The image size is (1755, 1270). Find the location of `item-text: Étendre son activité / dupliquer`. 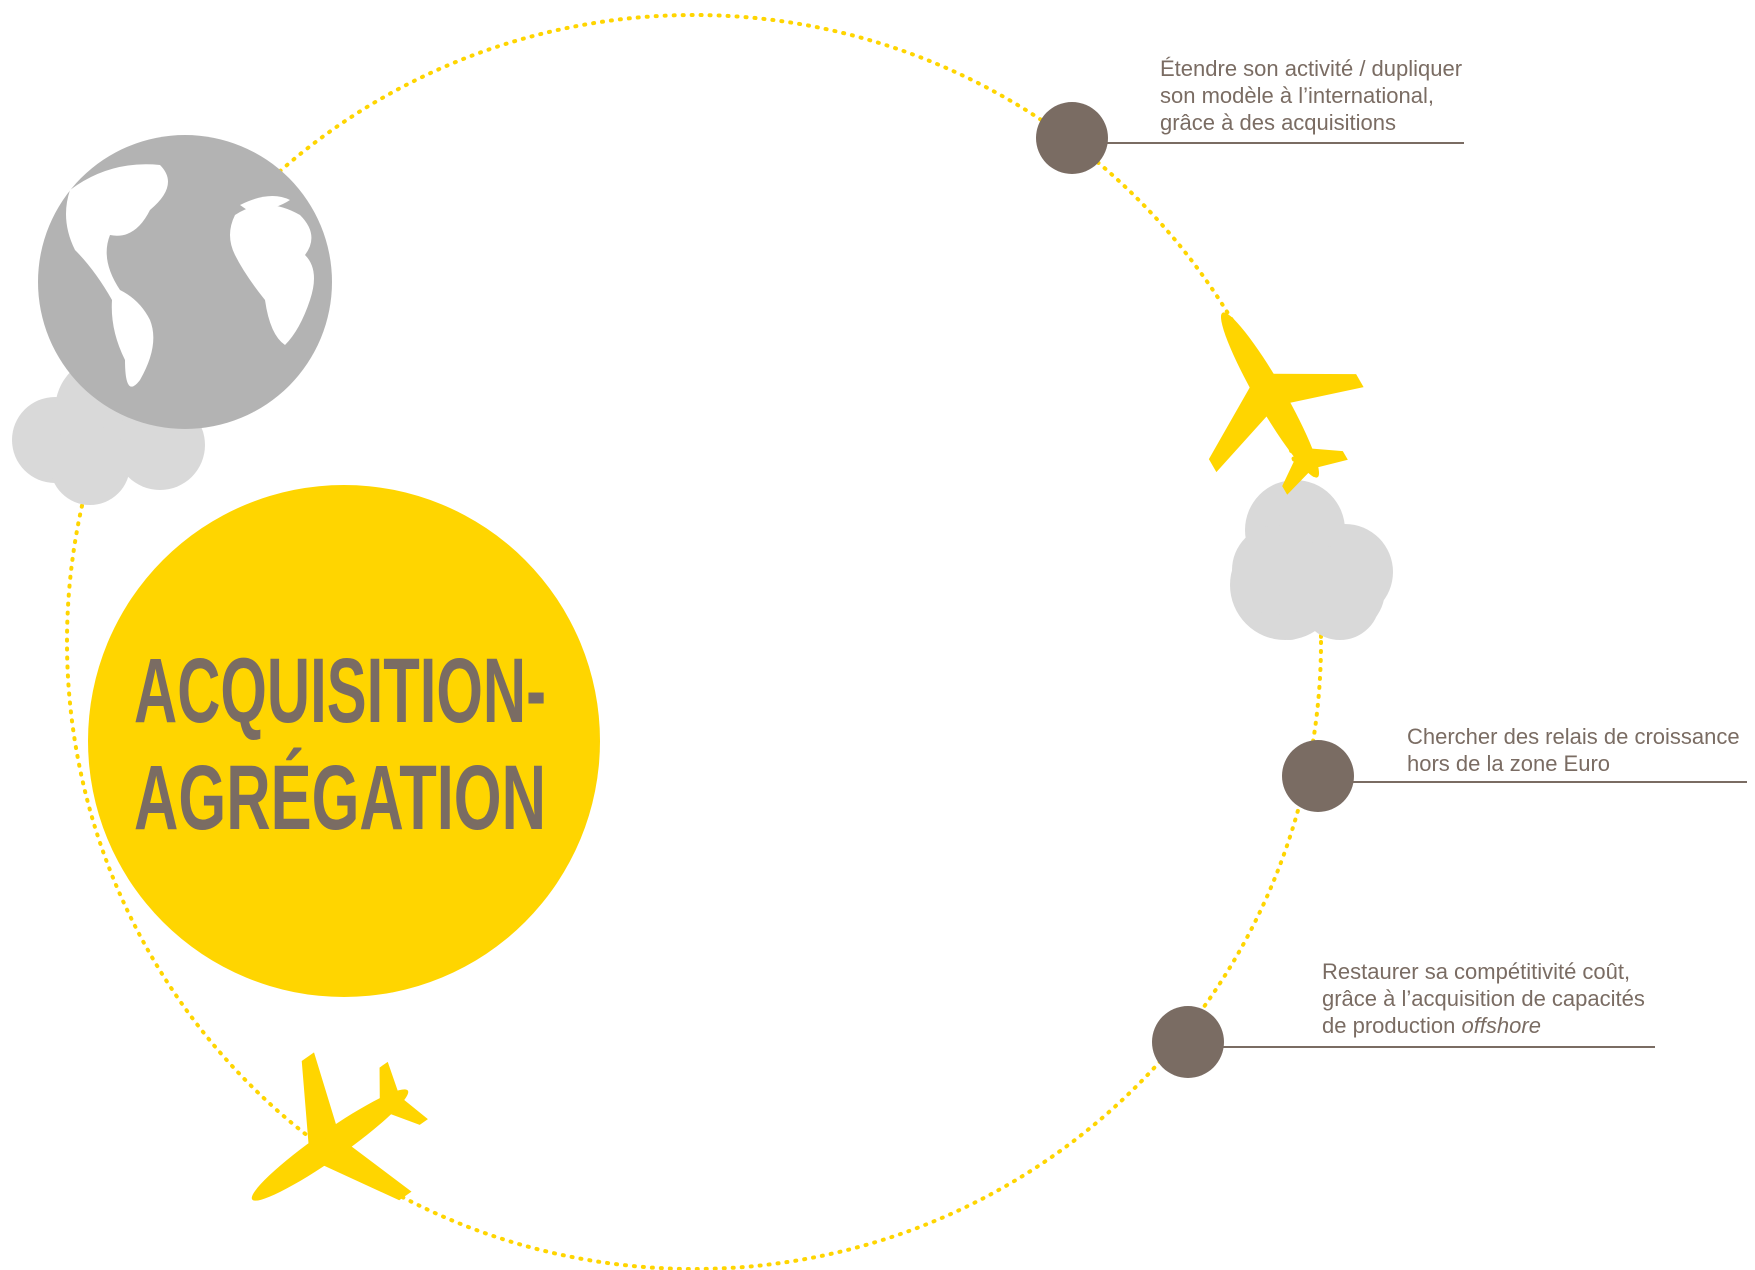

item-text: Étendre son activité / dupliquer is located at coordinates (1311, 68).